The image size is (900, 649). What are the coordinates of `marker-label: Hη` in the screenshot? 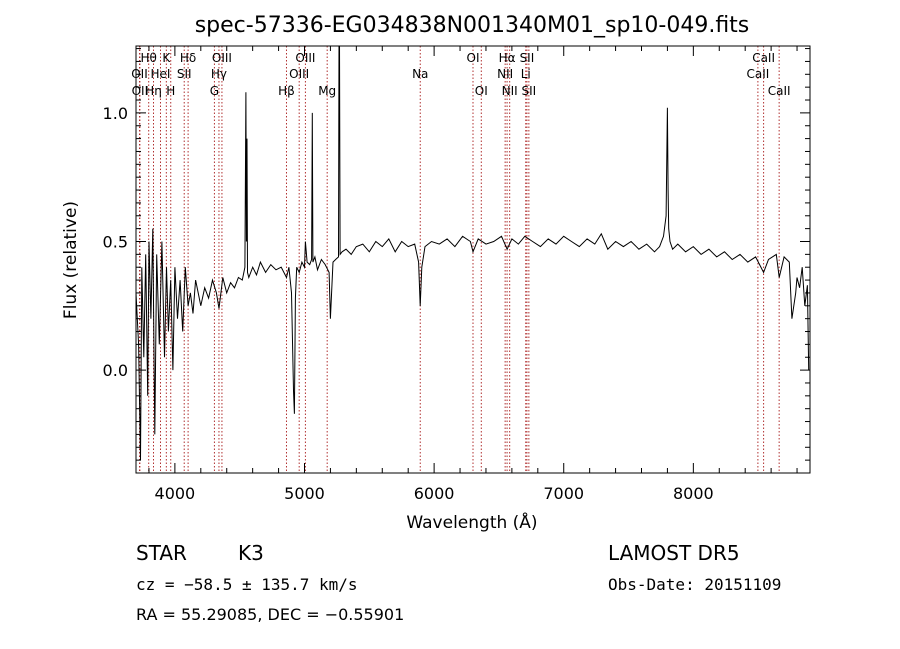 It's located at (153, 91).